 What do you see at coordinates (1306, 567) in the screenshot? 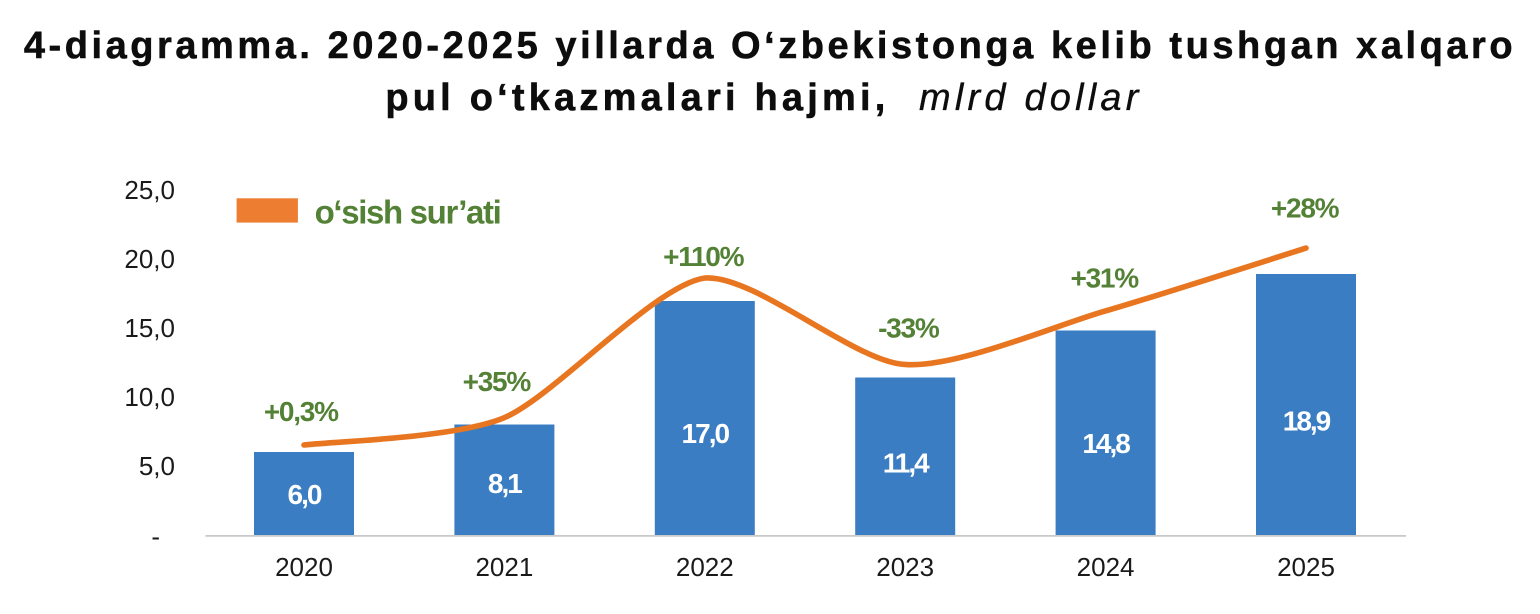
I see `svg-text: 2025` at bounding box center [1306, 567].